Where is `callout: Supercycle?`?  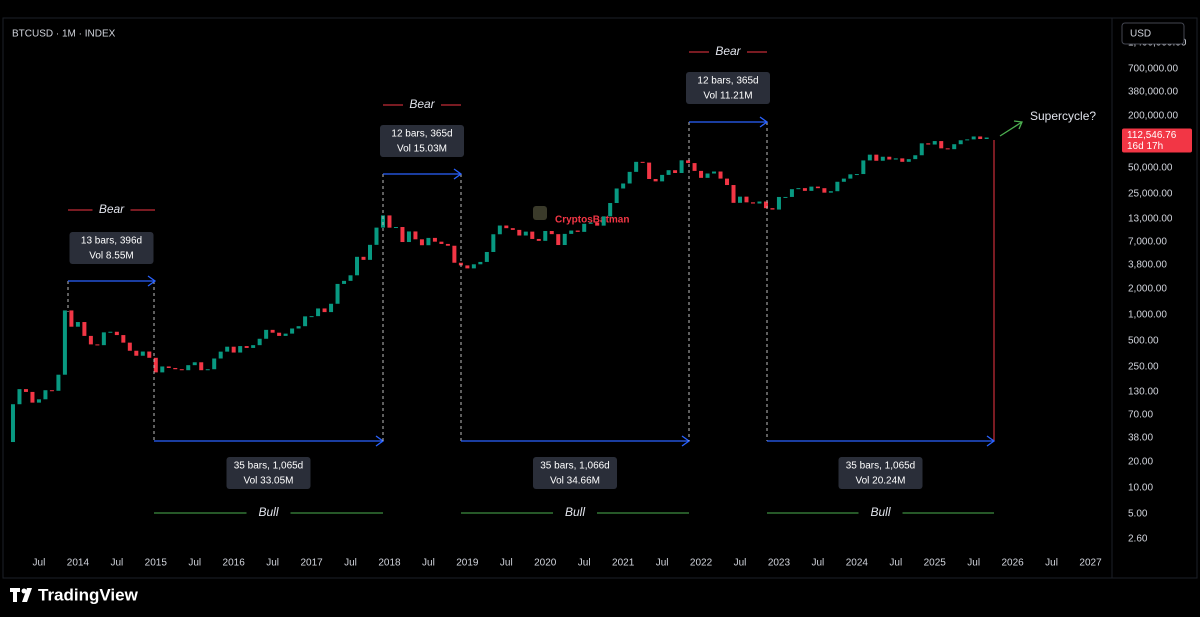
callout: Supercycle? is located at coordinates (1063, 116).